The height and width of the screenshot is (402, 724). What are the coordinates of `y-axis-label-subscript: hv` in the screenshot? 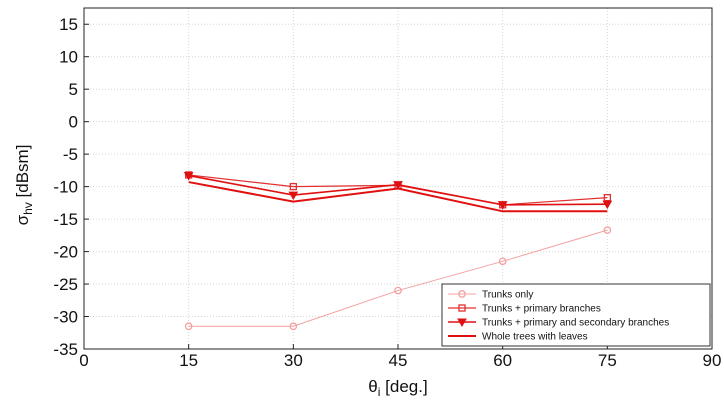 It's located at (28, 208).